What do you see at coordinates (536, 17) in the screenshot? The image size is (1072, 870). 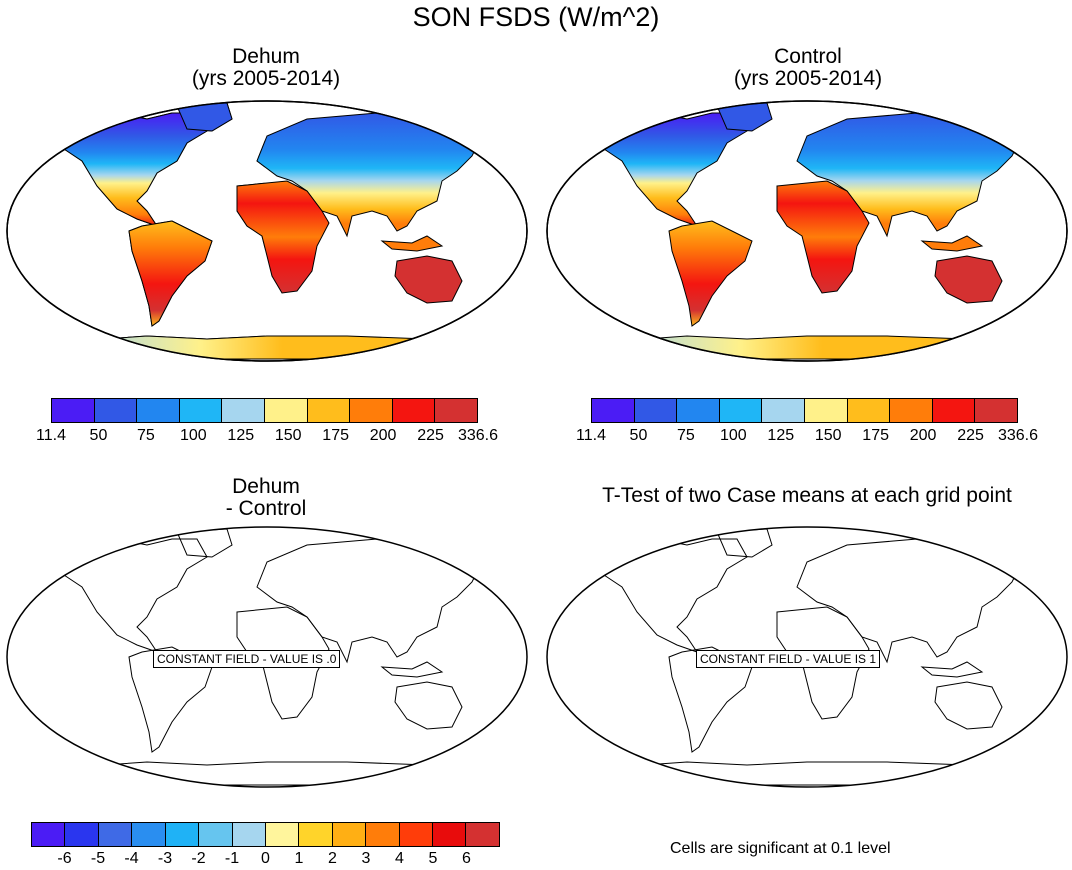 I see `figure-title: SON FSDS (W/m^2)` at bounding box center [536, 17].